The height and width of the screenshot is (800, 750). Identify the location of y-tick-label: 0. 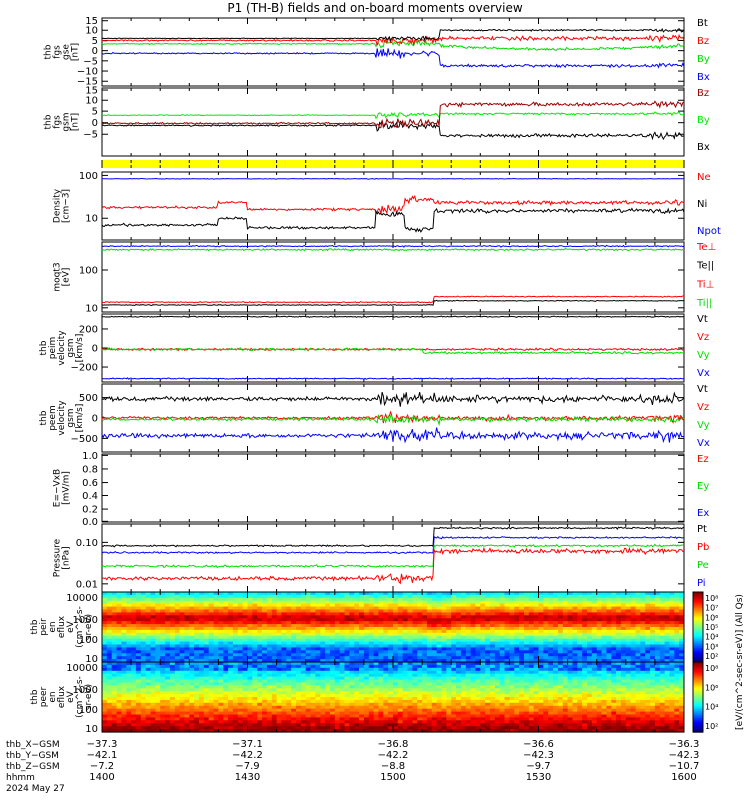
(95, 349).